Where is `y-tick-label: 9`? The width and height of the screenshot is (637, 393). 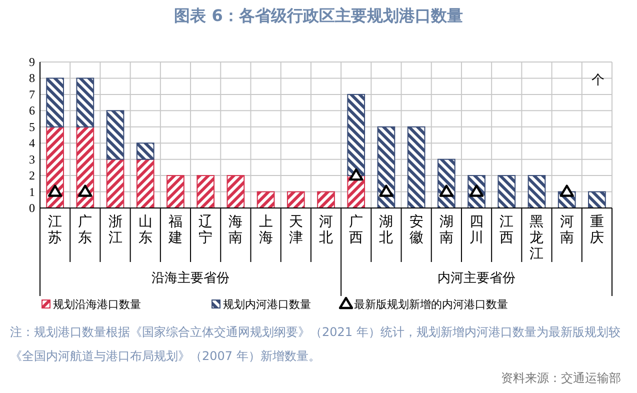 y-tick-label: 9 is located at coordinates (32, 62).